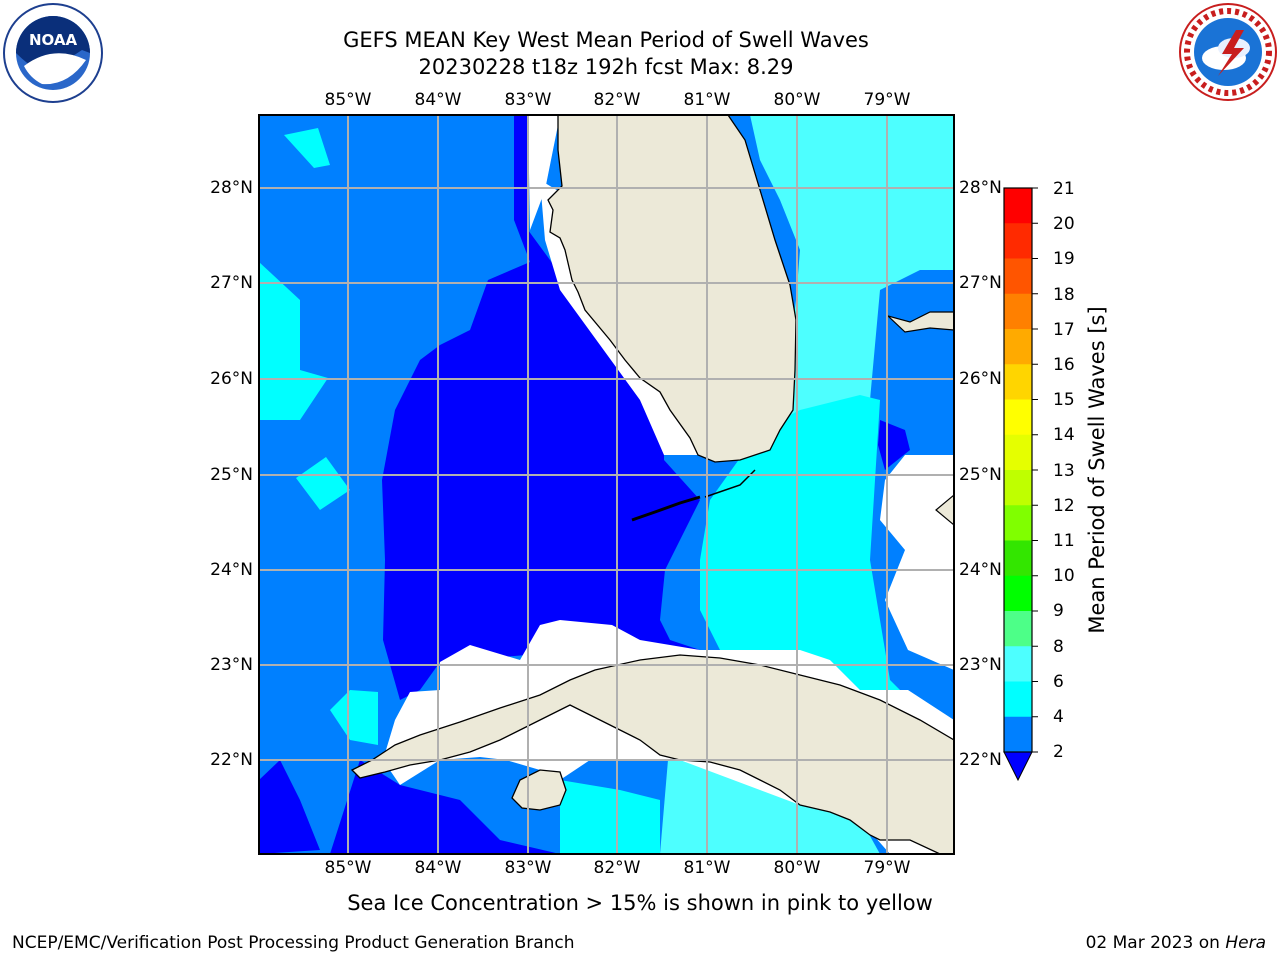 This screenshot has width=1280, height=960. I want to click on nws-logo, so click(1228, 52).